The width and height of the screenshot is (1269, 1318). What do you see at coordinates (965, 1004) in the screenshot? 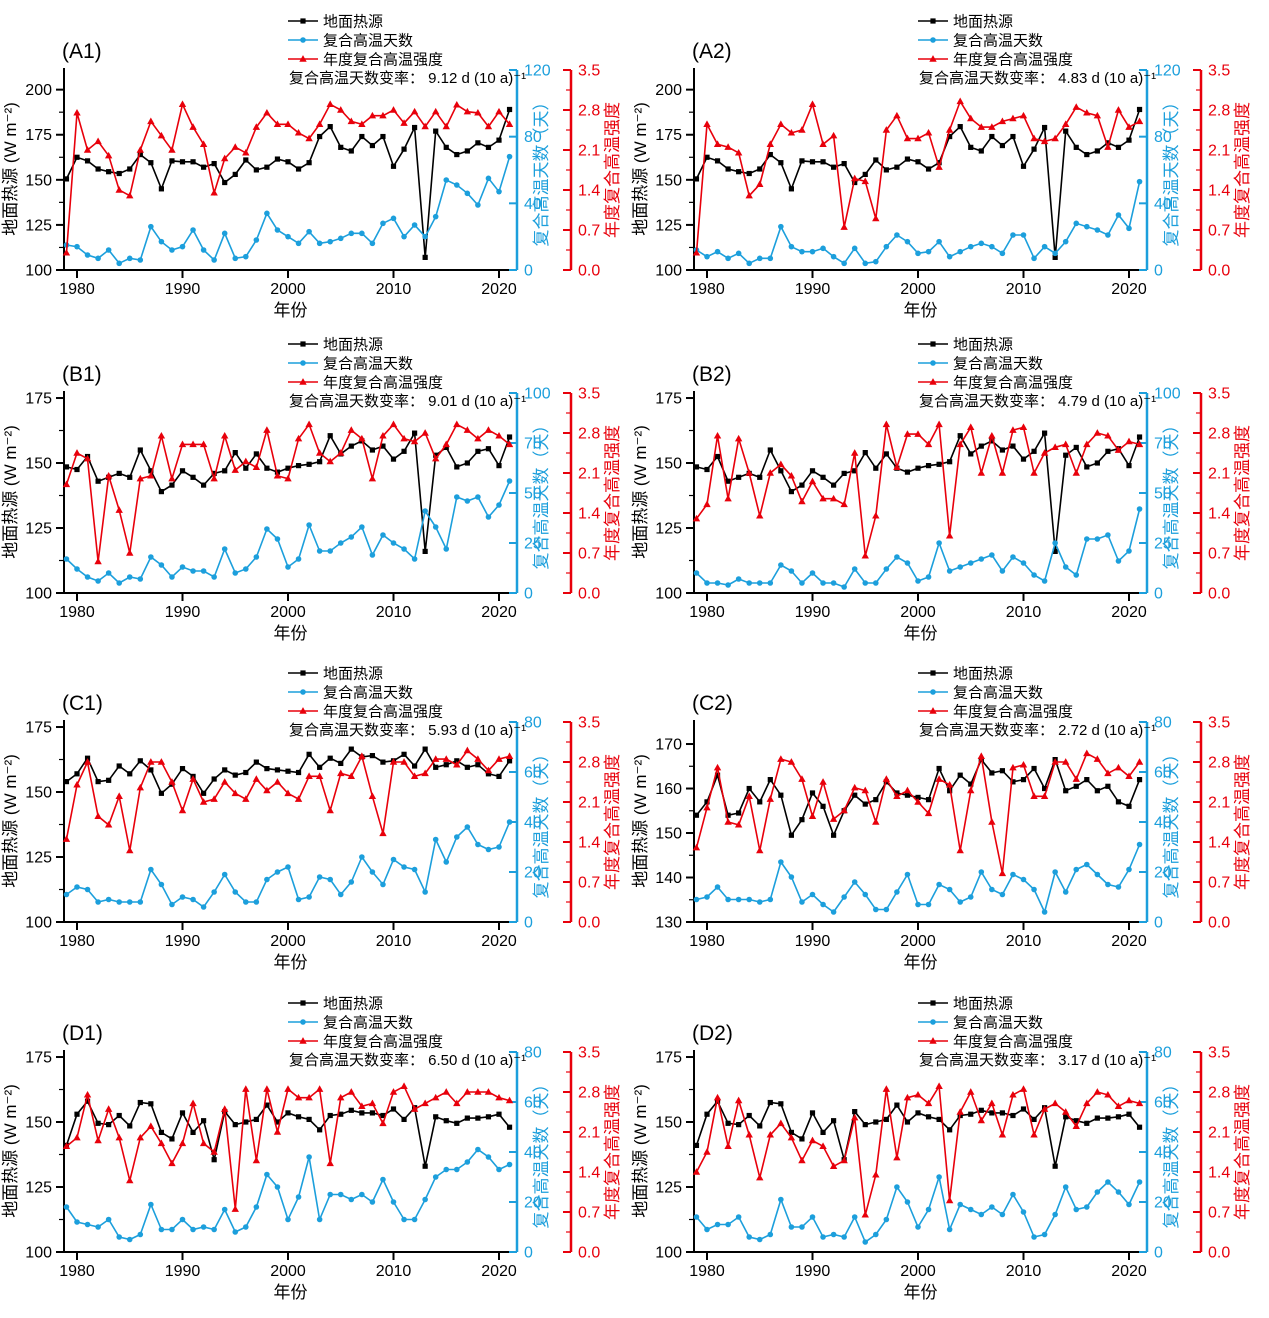
I see `legend-heat-source: 地面热源` at bounding box center [965, 1004].